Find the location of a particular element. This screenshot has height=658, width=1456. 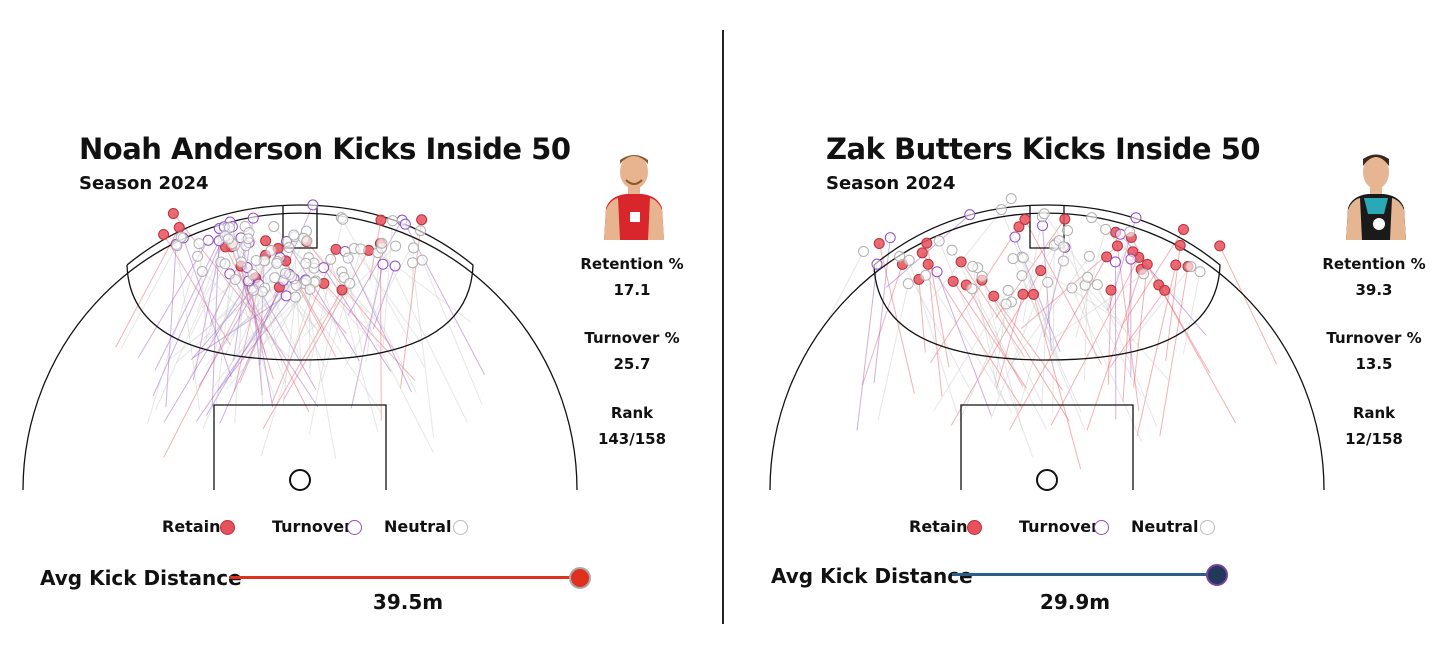

avg-kick-value: 39.5m is located at coordinates (408, 602).